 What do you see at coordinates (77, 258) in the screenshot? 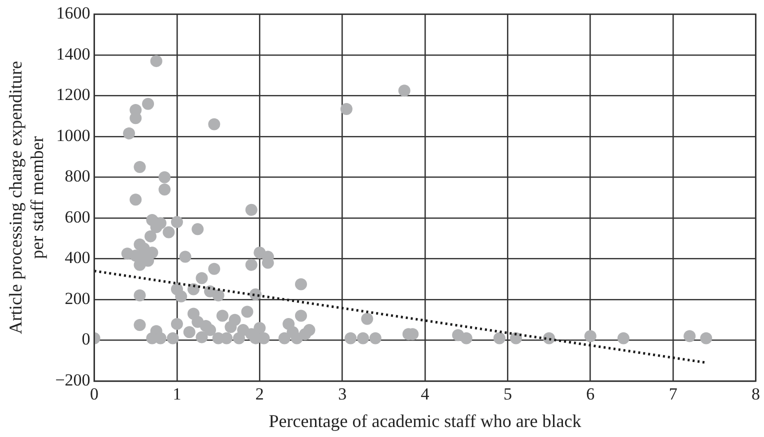
I see `y-tick-label: 400` at bounding box center [77, 258].